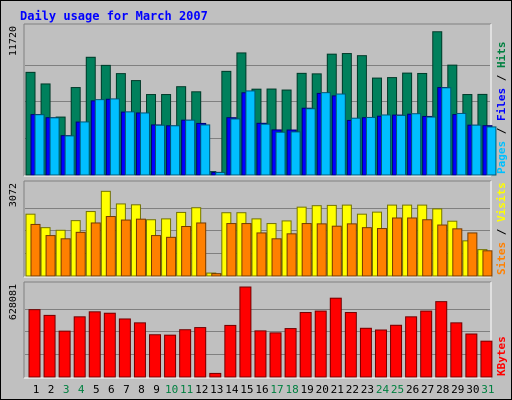 The height and width of the screenshot is (400, 512). What do you see at coordinates (487, 389) in the screenshot?
I see `x-tick-label-31: 31` at bounding box center [487, 389].